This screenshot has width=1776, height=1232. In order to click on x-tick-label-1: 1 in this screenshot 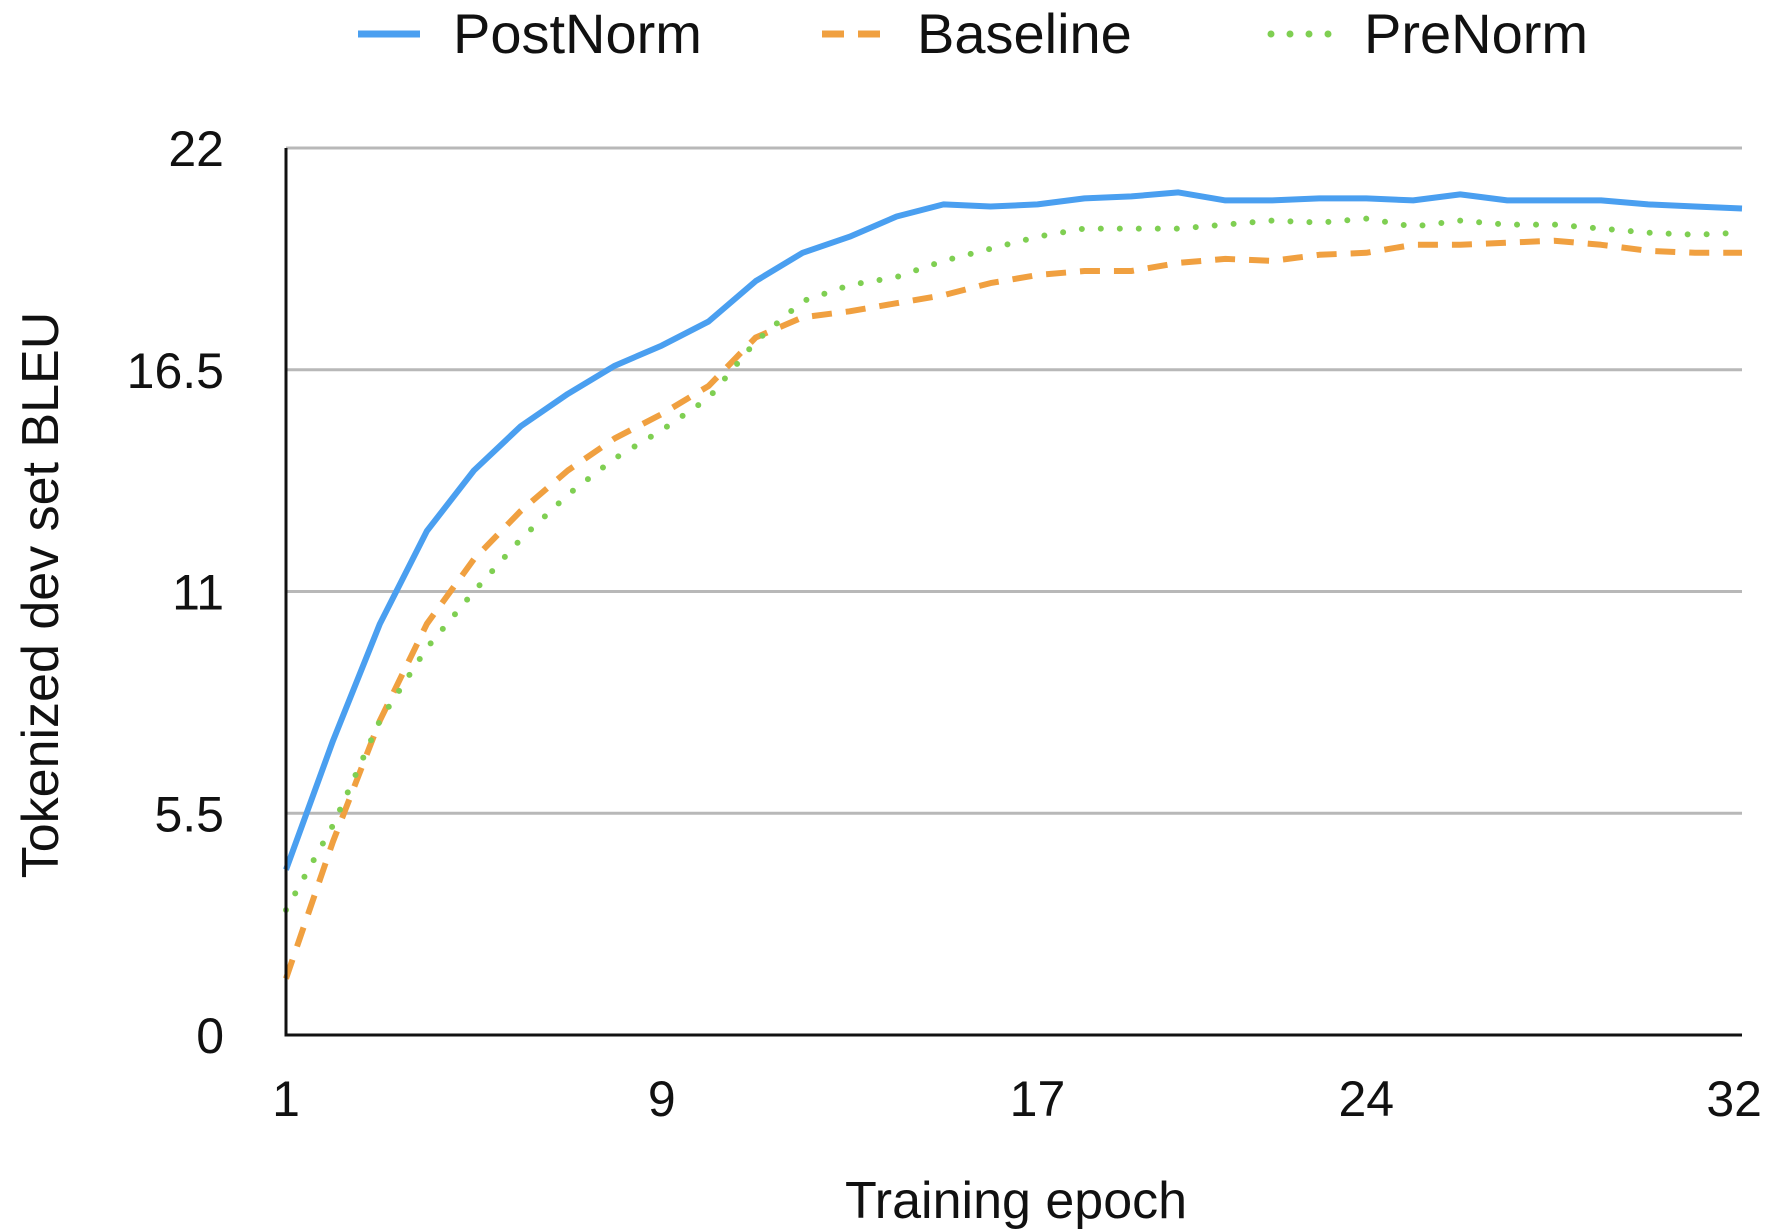, I will do `click(286, 1099)`.